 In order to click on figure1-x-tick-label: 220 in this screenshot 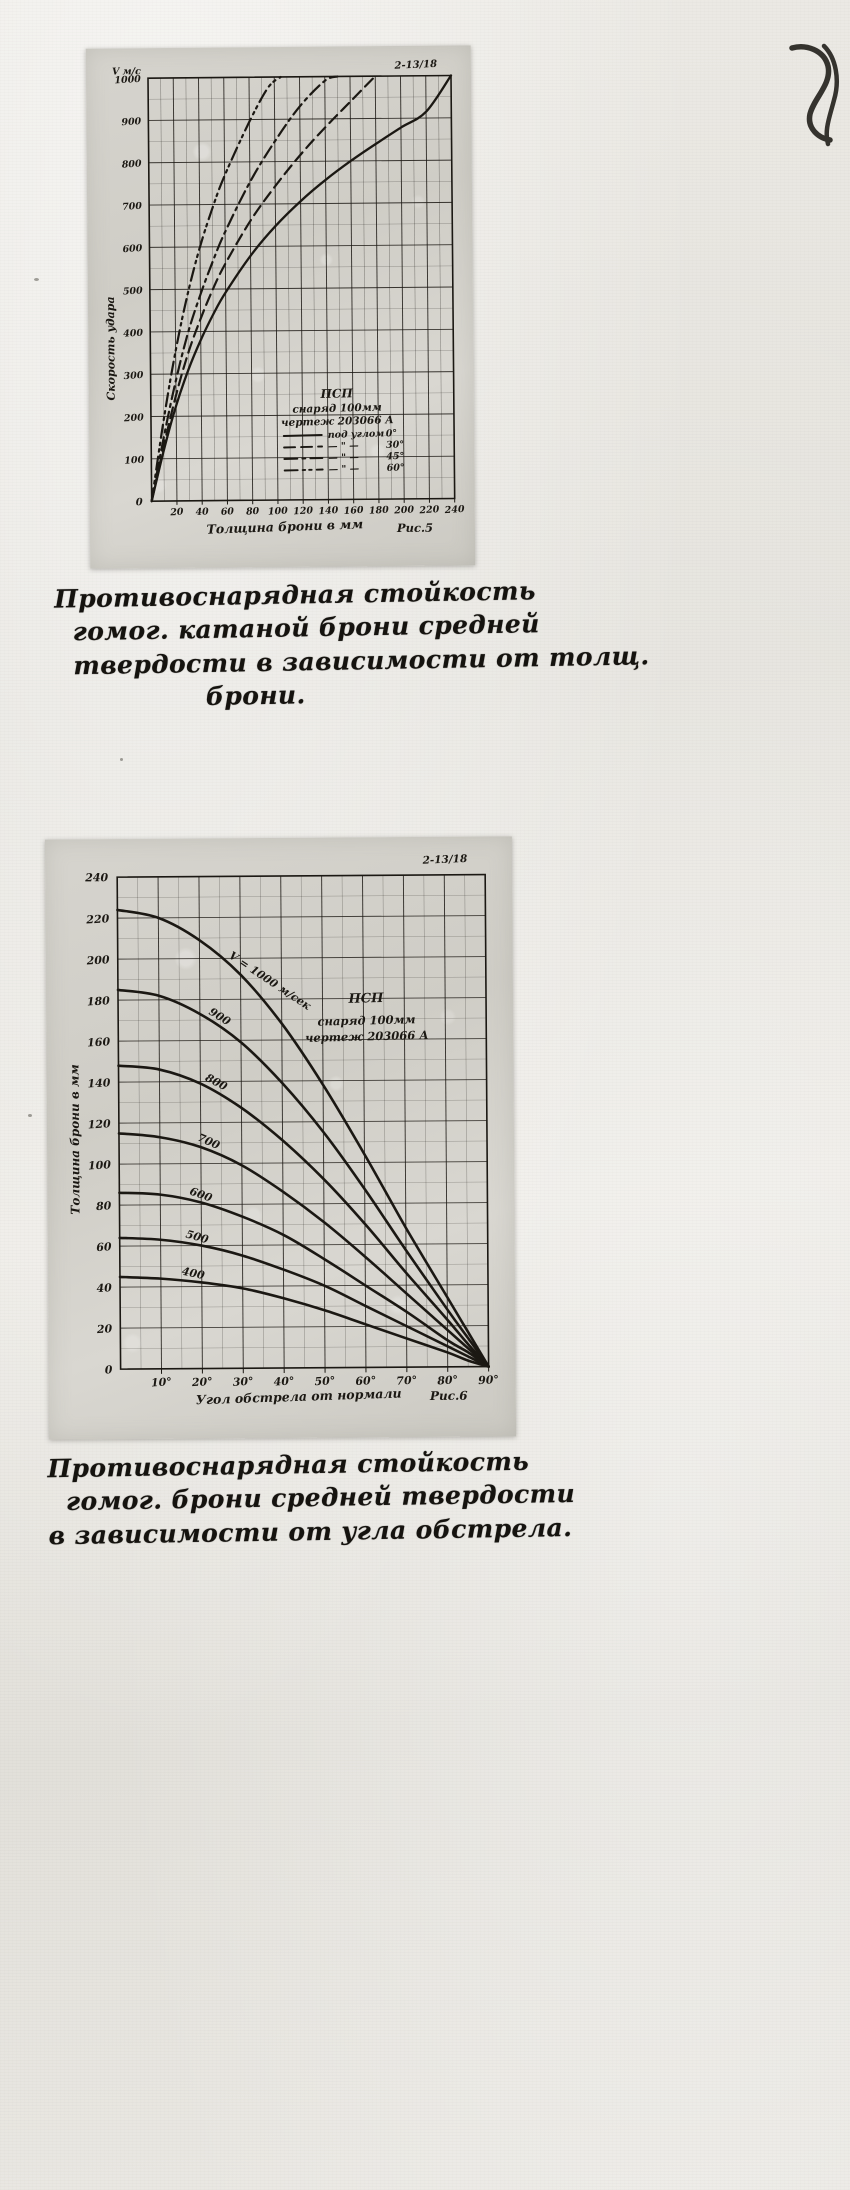, I will do `click(429, 510)`.